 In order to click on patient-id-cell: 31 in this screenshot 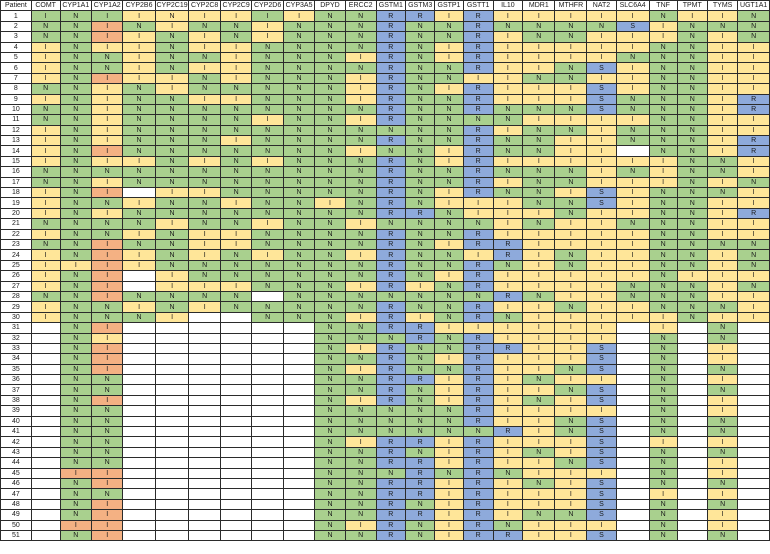, I will do `click(16, 328)`.